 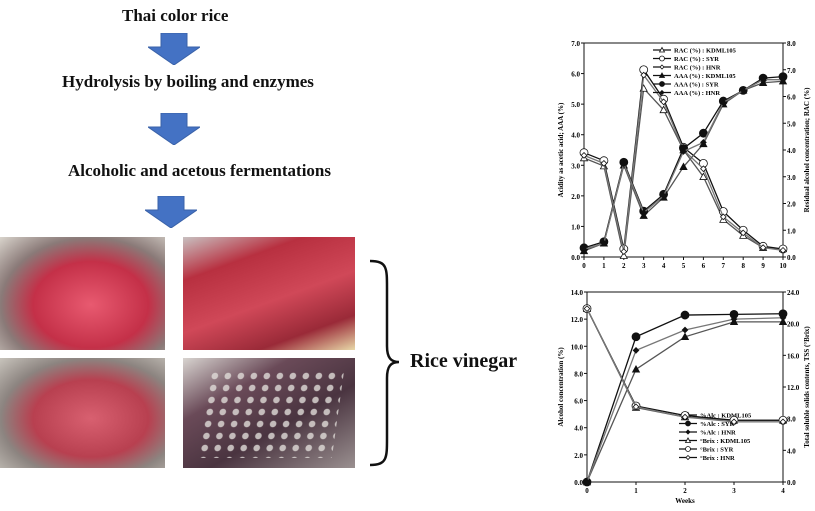 I want to click on y-axis-label: Alcohol concentration (%), so click(x=561, y=387).